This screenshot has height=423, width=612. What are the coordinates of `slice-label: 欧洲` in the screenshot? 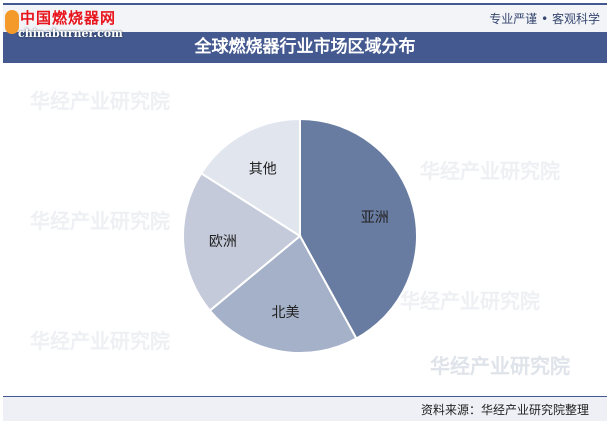 It's located at (223, 242).